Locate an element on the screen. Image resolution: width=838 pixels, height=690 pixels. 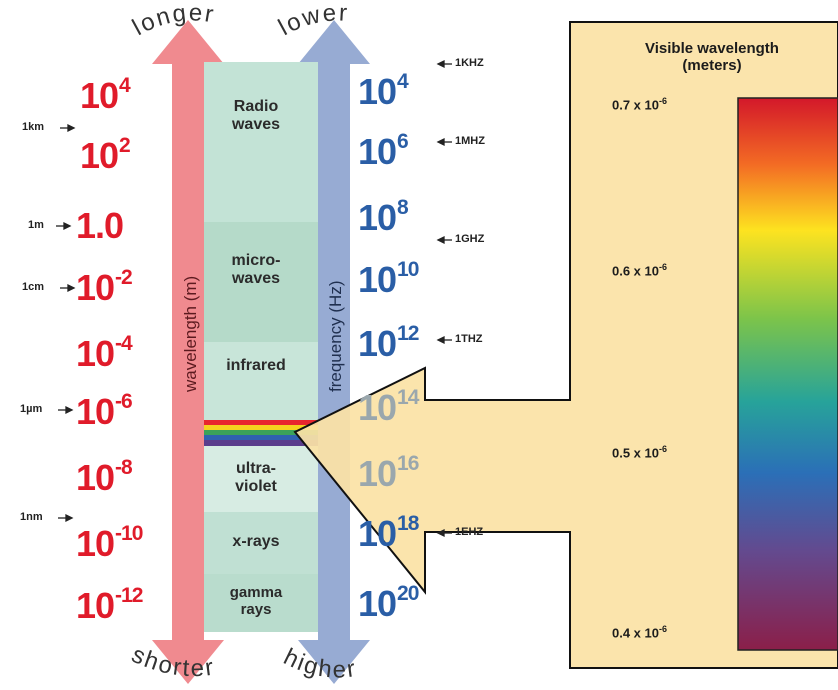
frequency-marker: 1THZ is located at coordinates (469, 339).